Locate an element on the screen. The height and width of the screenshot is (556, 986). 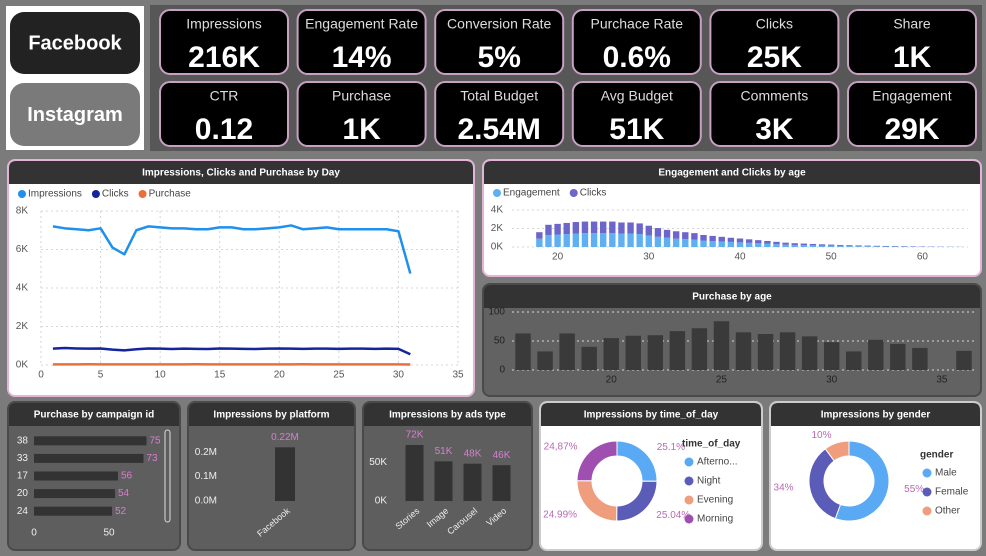
y-tick-label: 2K is located at coordinates (22, 326).